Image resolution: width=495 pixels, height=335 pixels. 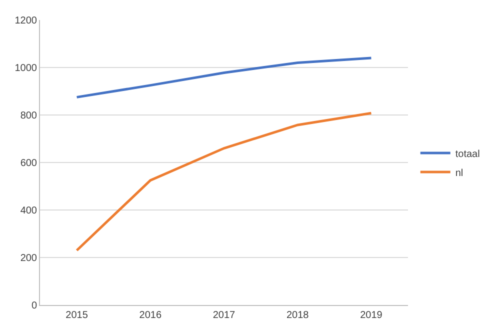 What do you see at coordinates (77, 315) in the screenshot?
I see `x-tick-label: 2015` at bounding box center [77, 315].